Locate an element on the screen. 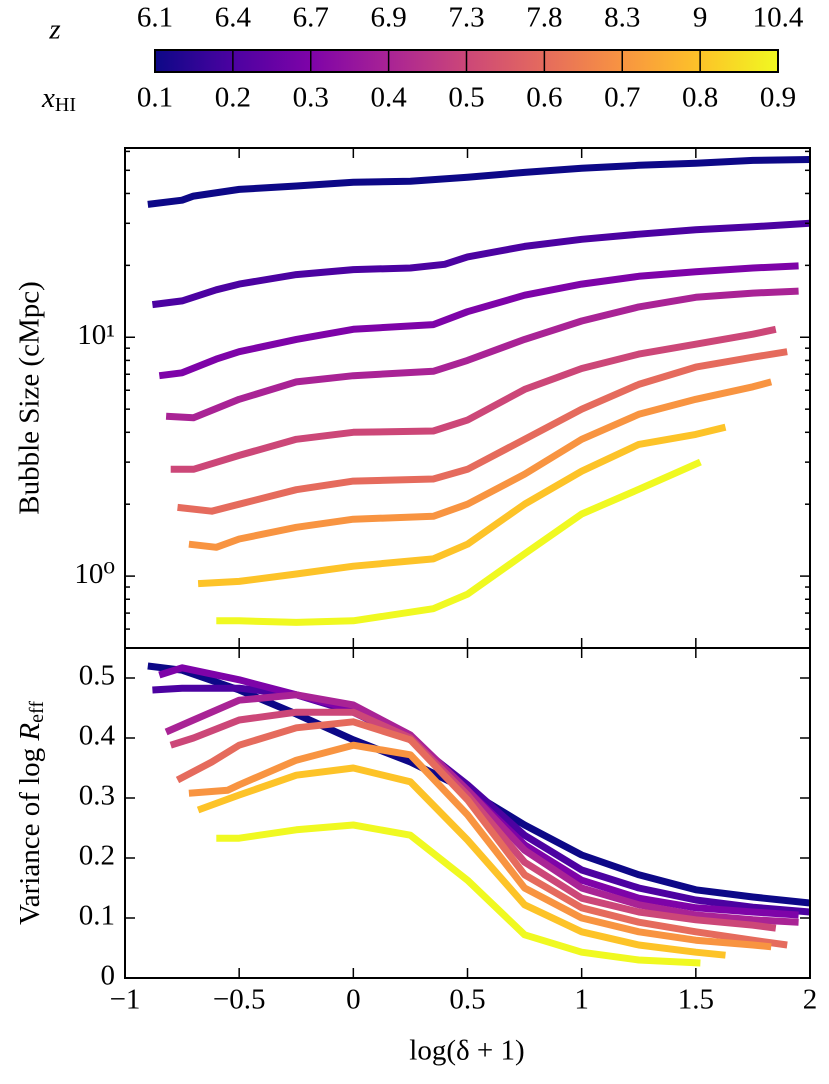  colorbar-x-tick-label: 0.5 is located at coordinates (466, 98).